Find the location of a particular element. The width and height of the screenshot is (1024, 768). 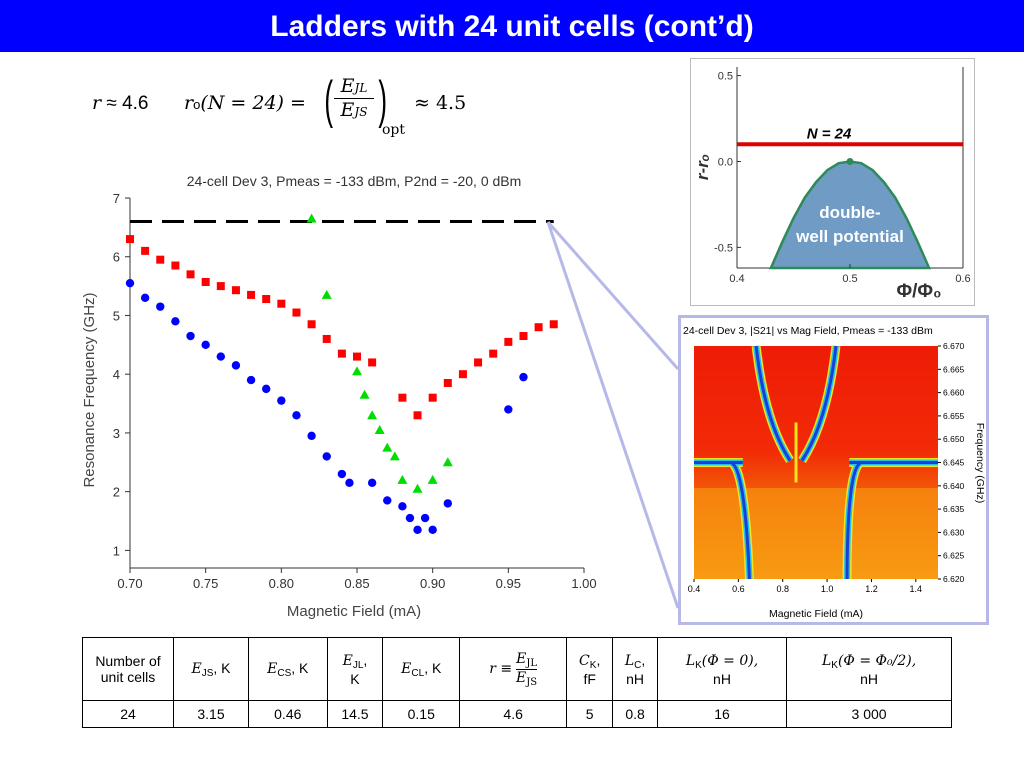

y-tick-label: 6 is located at coordinates (116, 257).